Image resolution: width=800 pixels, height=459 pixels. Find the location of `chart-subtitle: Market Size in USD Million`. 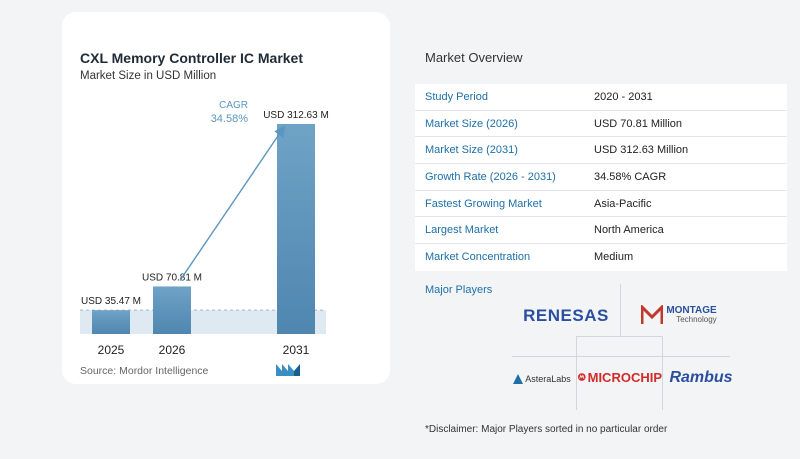

chart-subtitle: Market Size in USD Million is located at coordinates (148, 76).